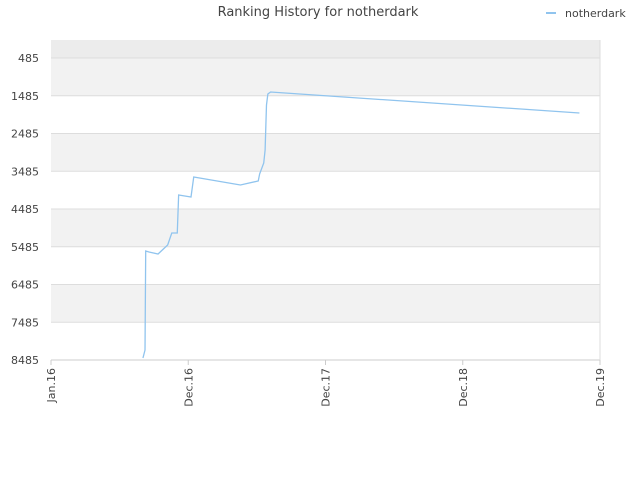  What do you see at coordinates (25, 360) in the screenshot?
I see `y-tick-label: 8485` at bounding box center [25, 360].